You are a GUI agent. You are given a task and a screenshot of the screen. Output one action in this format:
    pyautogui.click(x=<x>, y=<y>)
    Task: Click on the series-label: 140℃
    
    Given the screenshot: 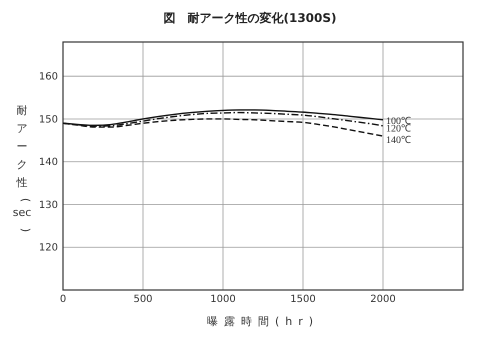 What is the action you would take?
    pyautogui.click(x=398, y=140)
    